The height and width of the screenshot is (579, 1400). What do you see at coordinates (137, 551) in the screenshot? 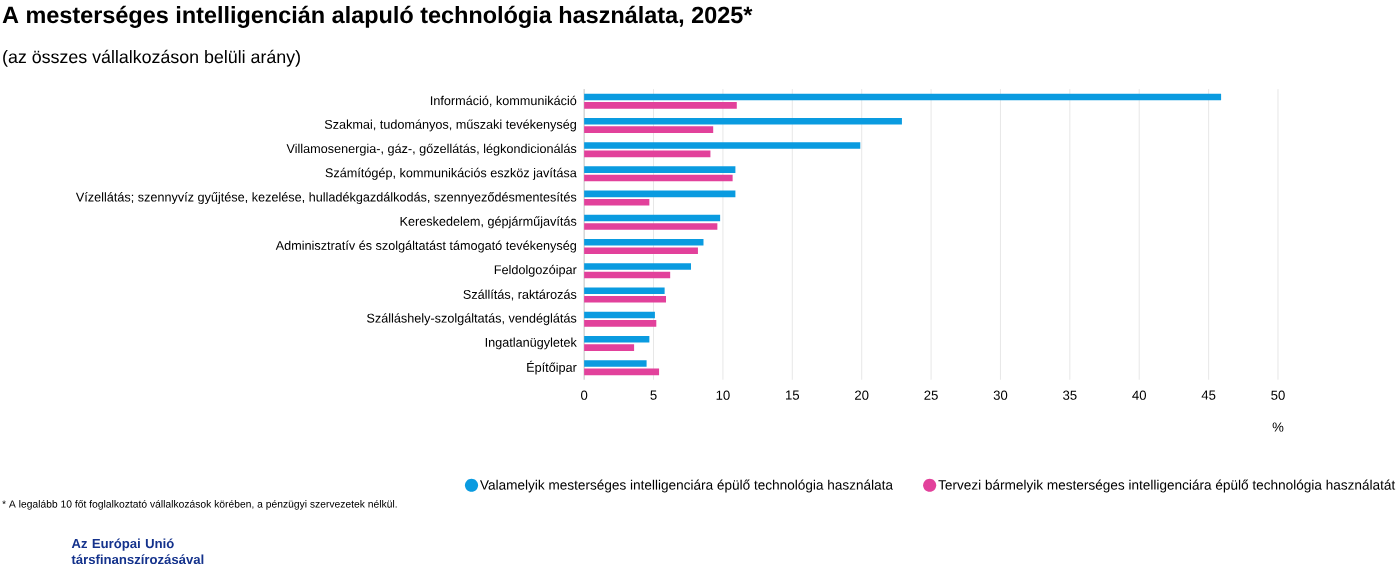
I see `text: Az Európai Unió társfinanszírozásával` at bounding box center [137, 551].